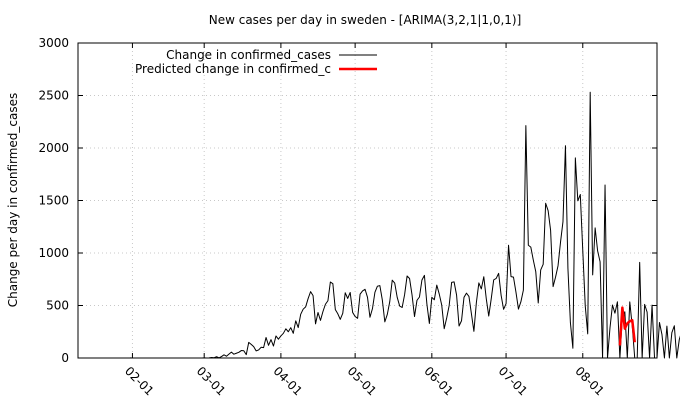  What do you see at coordinates (65, 358) in the screenshot?
I see `y-tick-label: 0` at bounding box center [65, 358].